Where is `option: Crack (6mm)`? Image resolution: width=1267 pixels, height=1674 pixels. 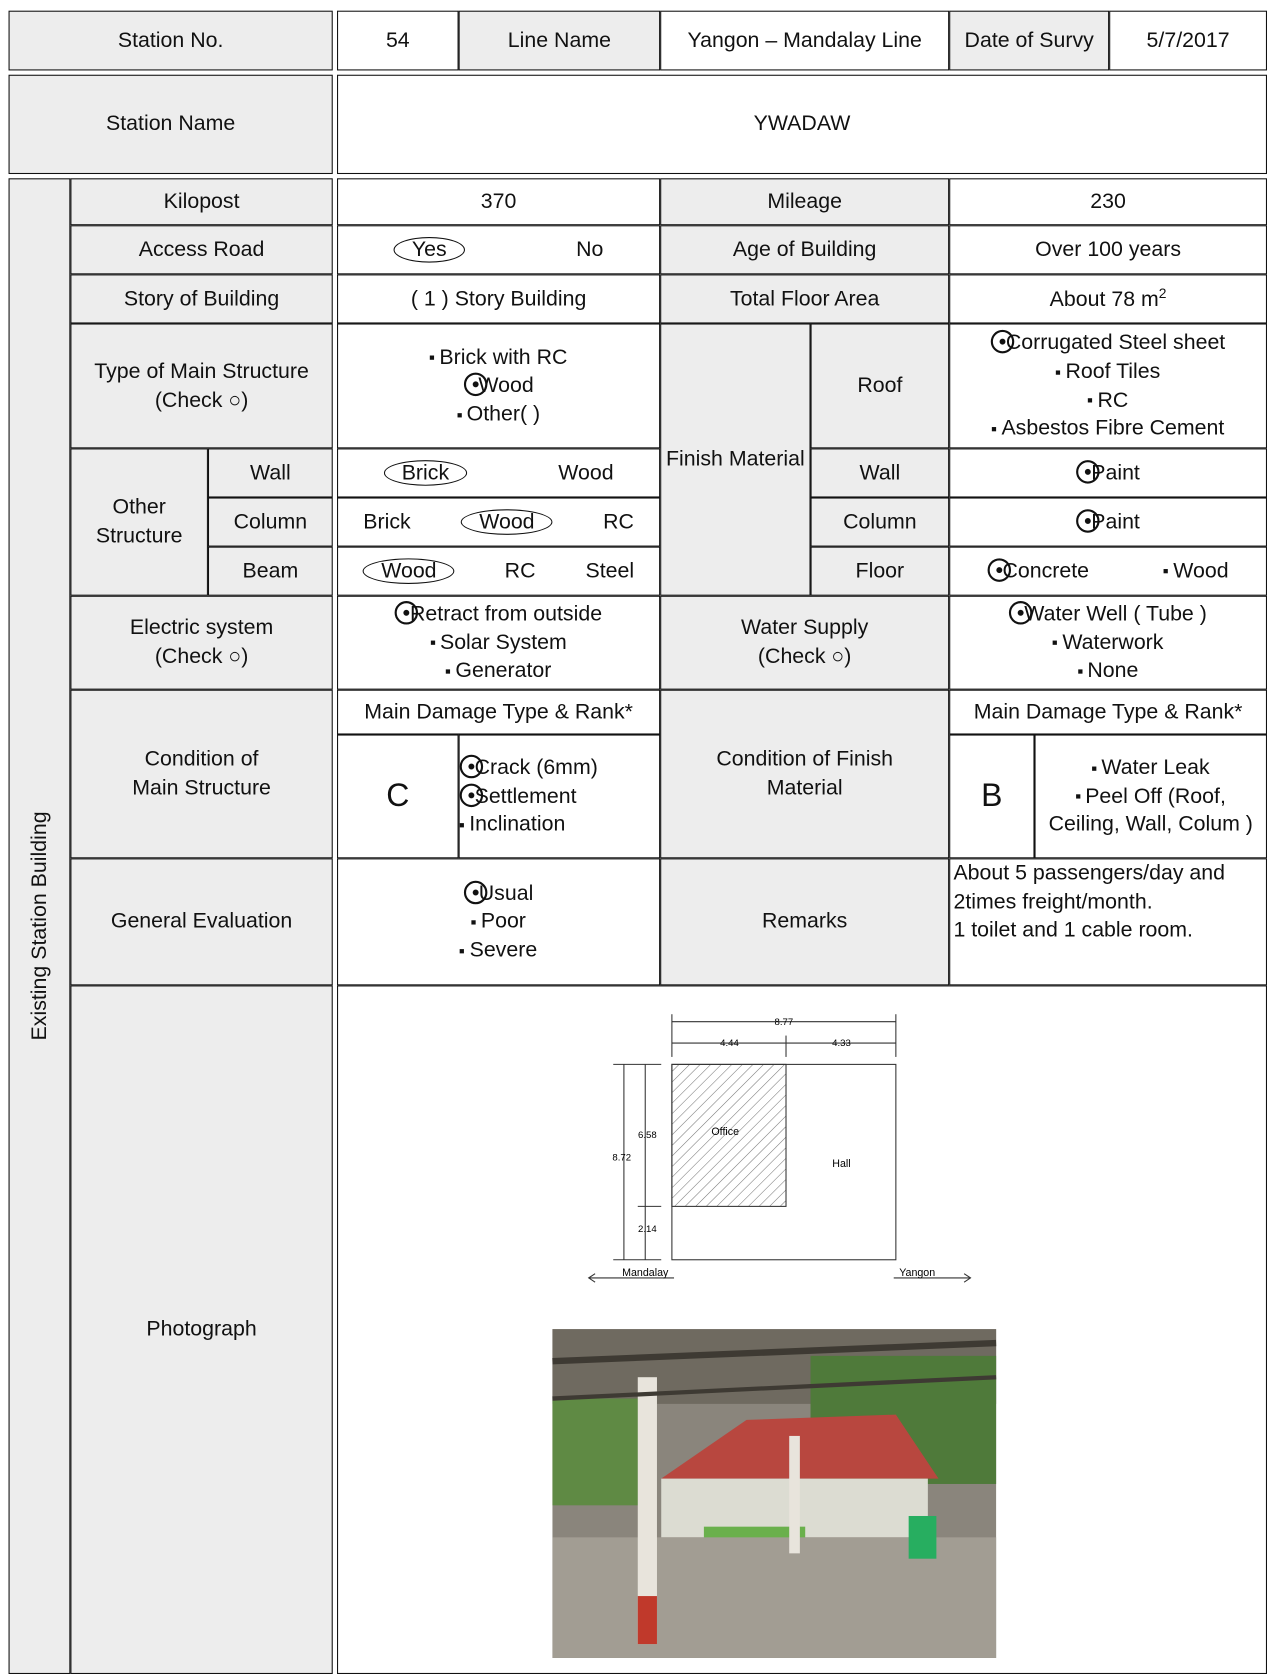 option: Crack (6mm) is located at coordinates (529, 768).